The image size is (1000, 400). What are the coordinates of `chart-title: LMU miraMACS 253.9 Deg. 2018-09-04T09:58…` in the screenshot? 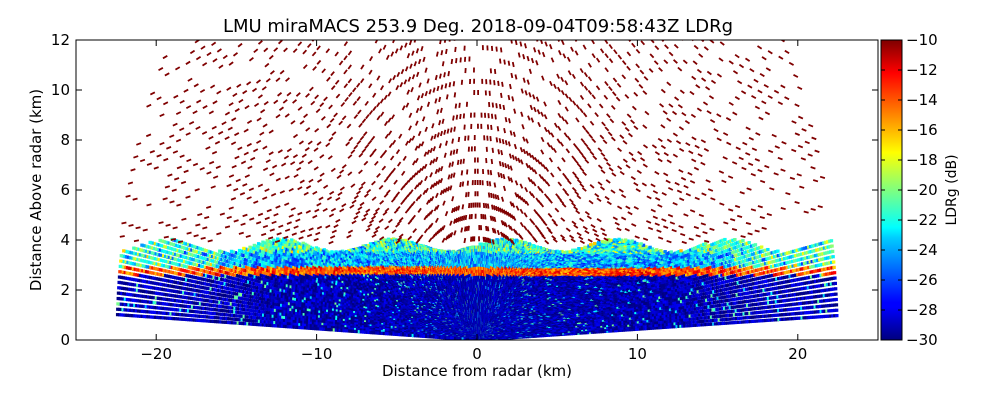 It's located at (478, 26).